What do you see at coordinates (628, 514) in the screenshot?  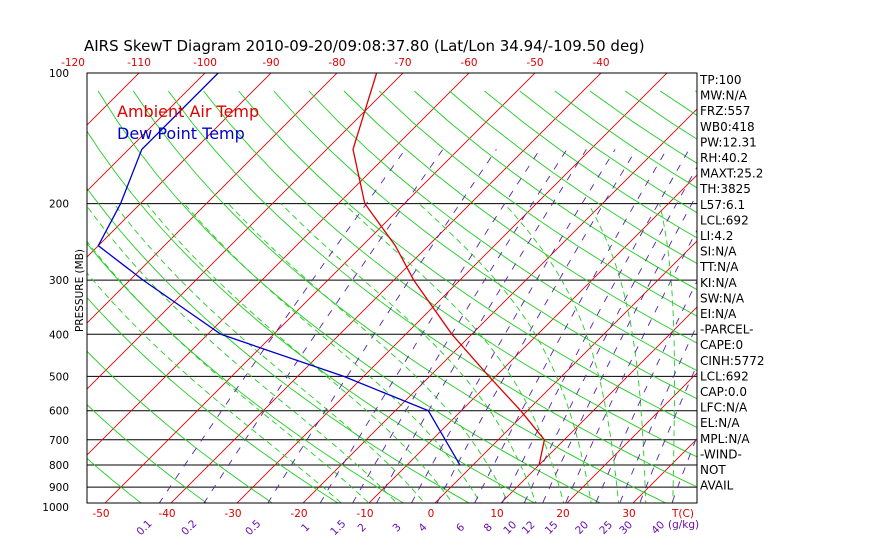 I see `bottom-temp-tick-30: 30` at bounding box center [628, 514].